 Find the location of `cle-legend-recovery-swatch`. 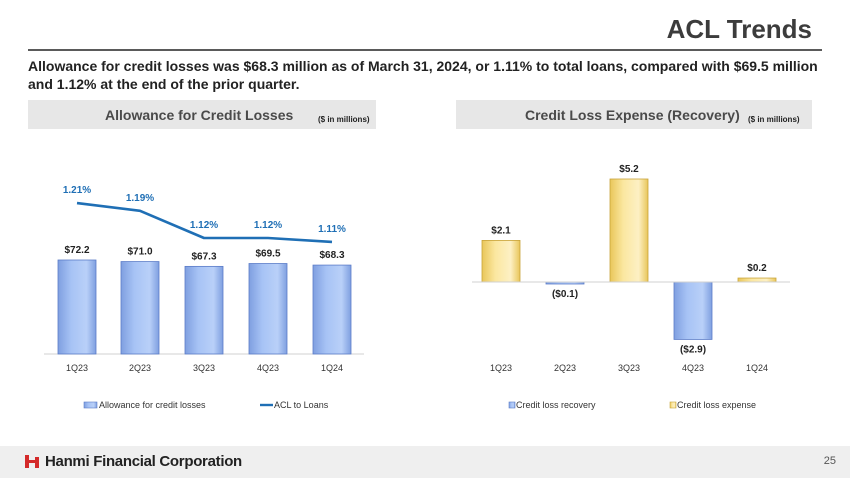

cle-legend-recovery-swatch is located at coordinates (512, 405).